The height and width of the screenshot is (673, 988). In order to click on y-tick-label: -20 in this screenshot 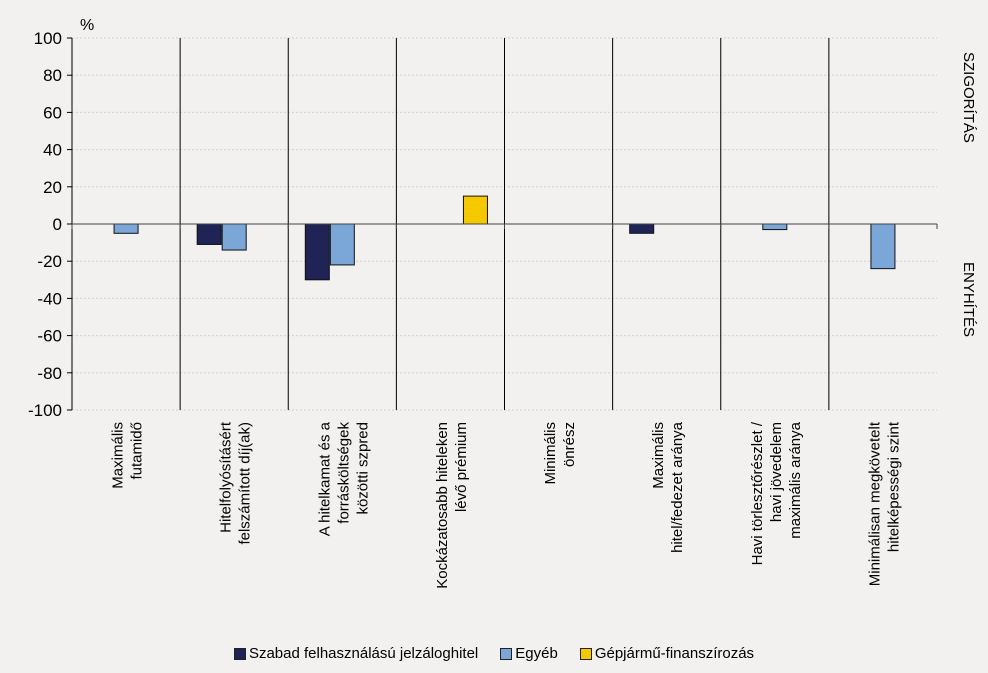, I will do `click(49, 261)`.